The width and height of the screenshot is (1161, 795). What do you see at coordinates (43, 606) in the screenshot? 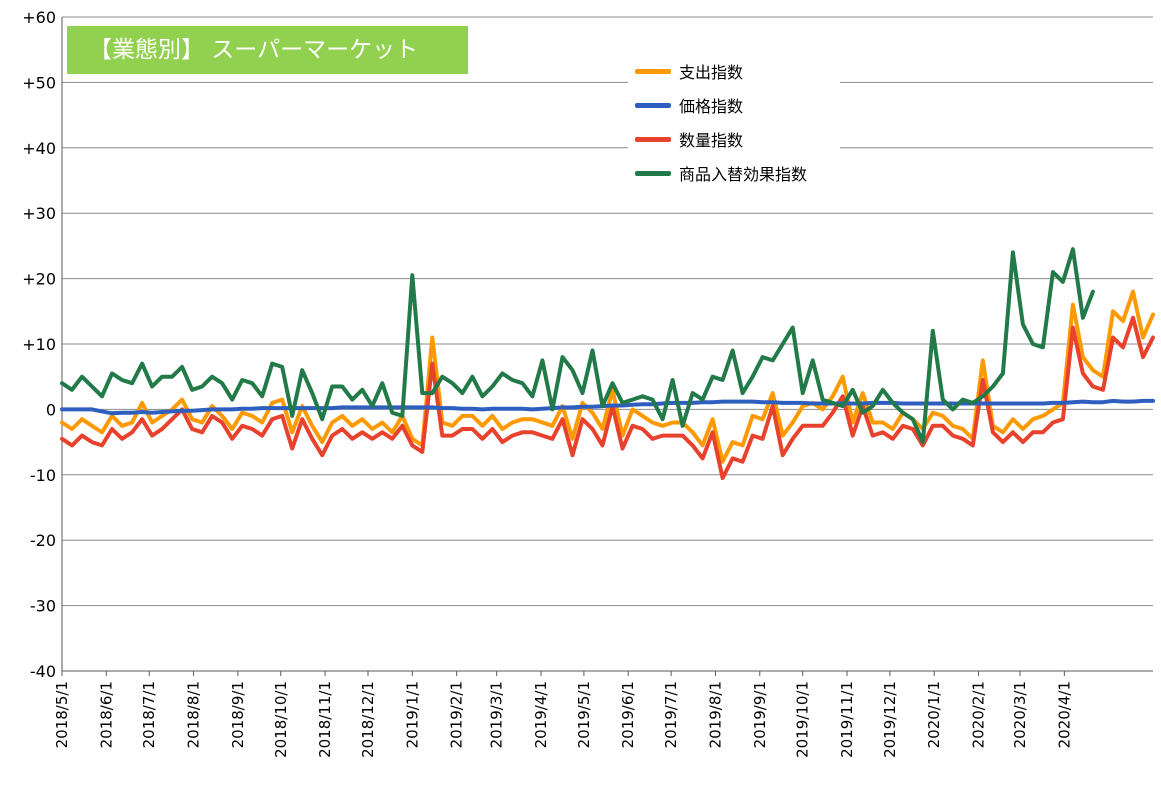
I see `y-tick-label: -30` at bounding box center [43, 606].